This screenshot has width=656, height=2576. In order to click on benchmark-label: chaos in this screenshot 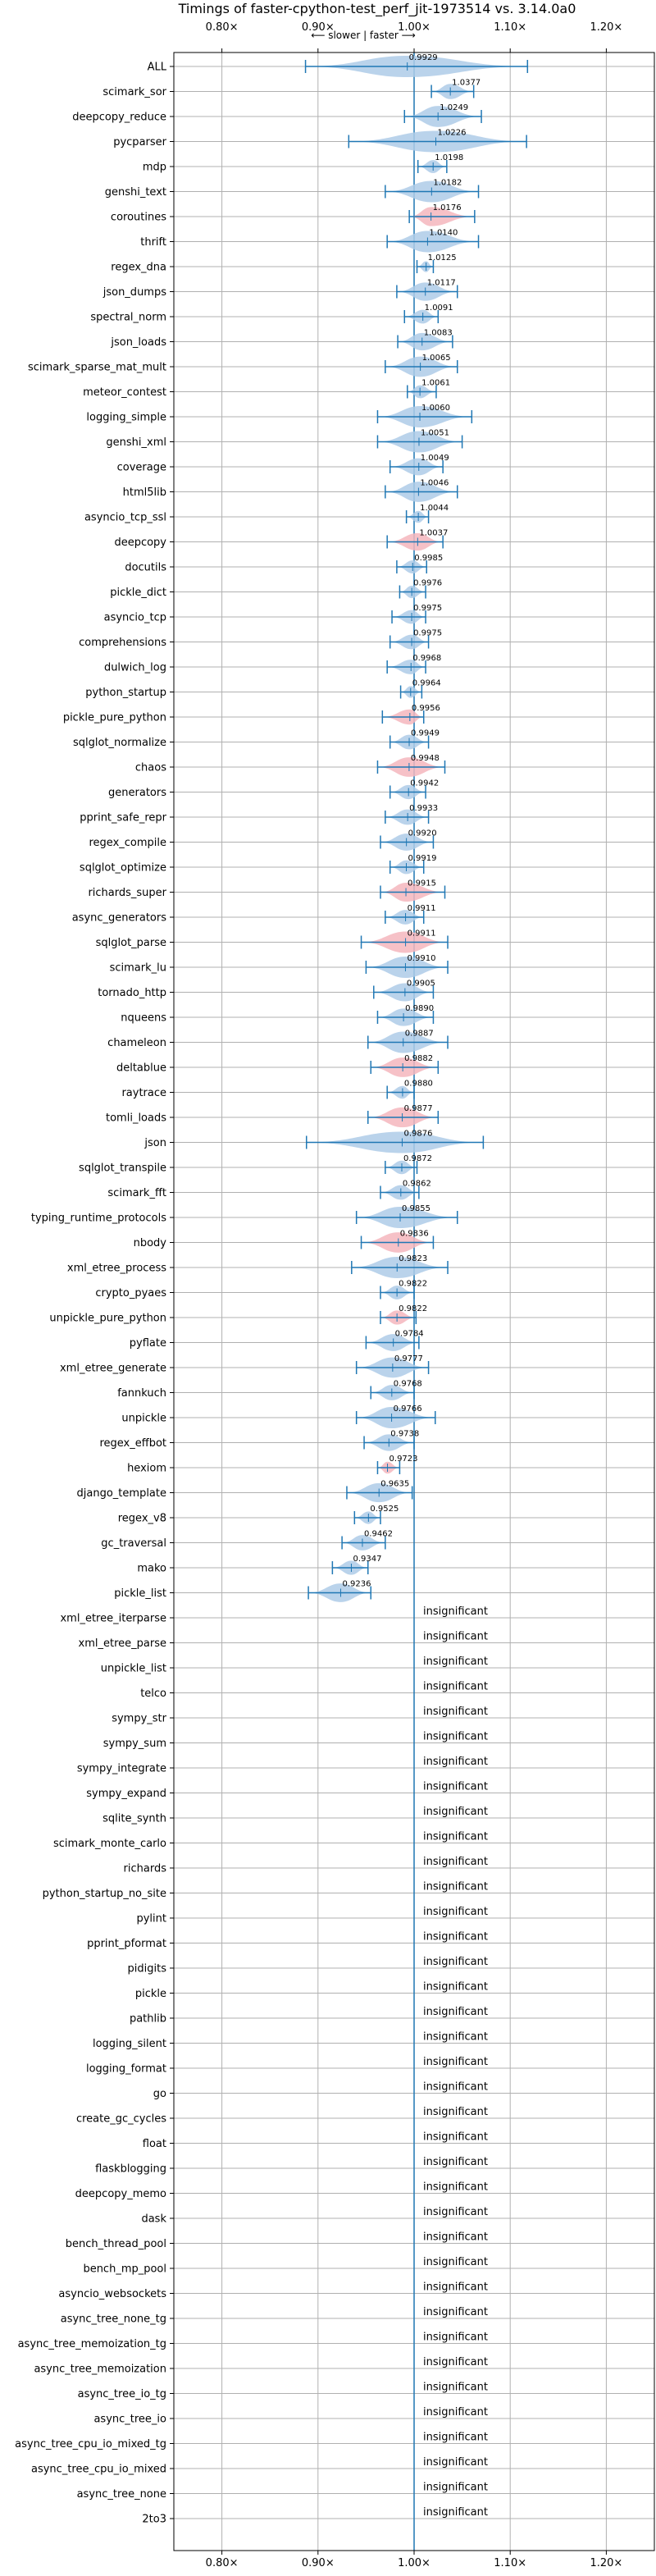, I will do `click(150, 768)`.